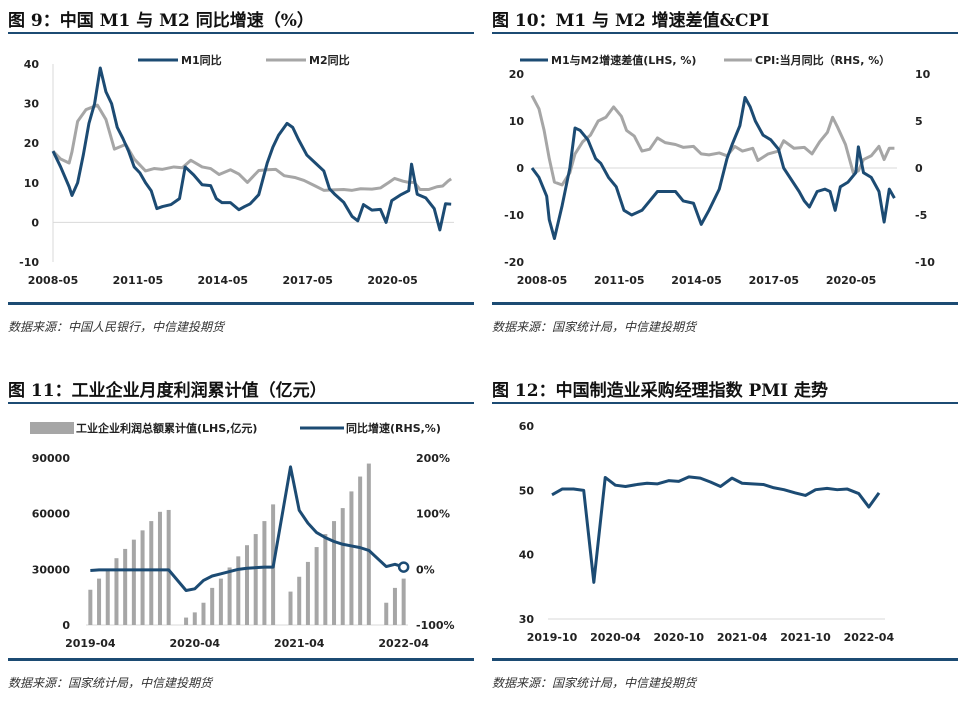 This screenshot has height=701, width=962. Describe the element at coordinates (822, 60) in the screenshot. I see `legend-label: CPI:当月同比（RHS, %）` at that location.